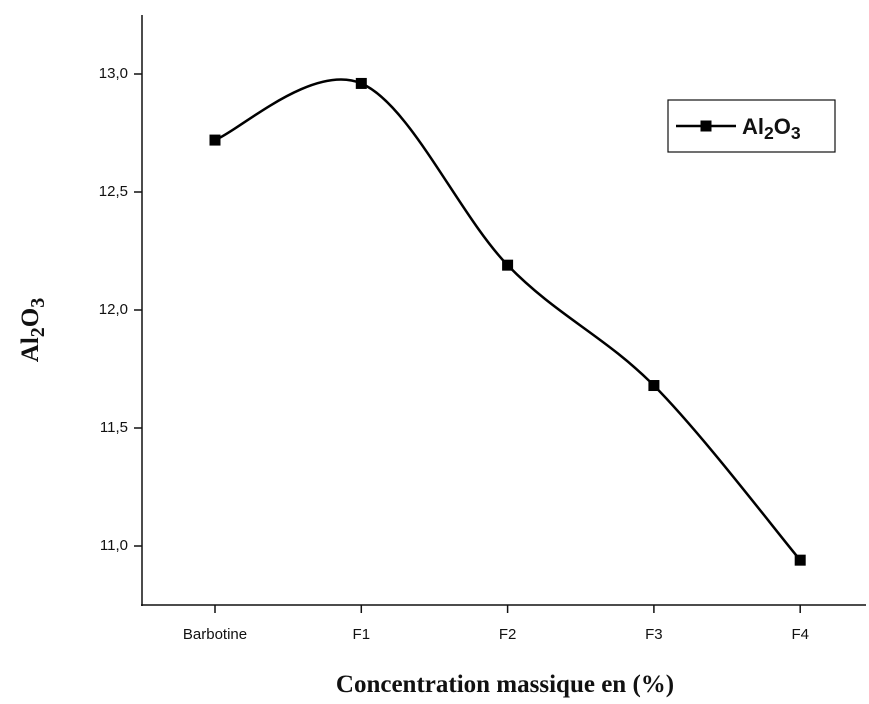 The image size is (869, 704). What do you see at coordinates (362, 634) in the screenshot?
I see `x-tick-label: F1` at bounding box center [362, 634].